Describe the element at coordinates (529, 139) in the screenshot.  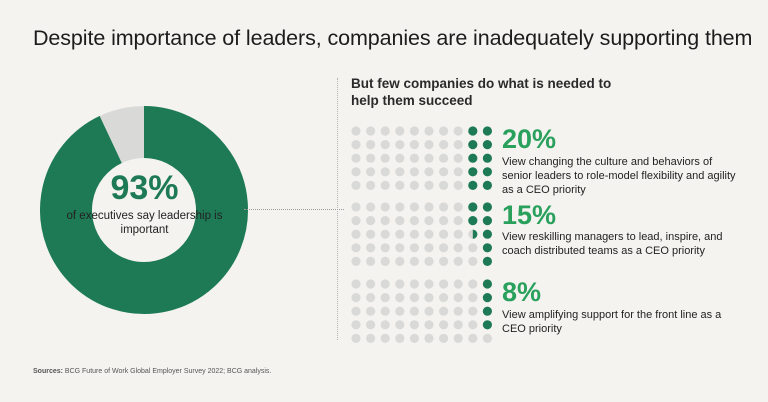
I see `stat-percent-1: 20%` at that location.